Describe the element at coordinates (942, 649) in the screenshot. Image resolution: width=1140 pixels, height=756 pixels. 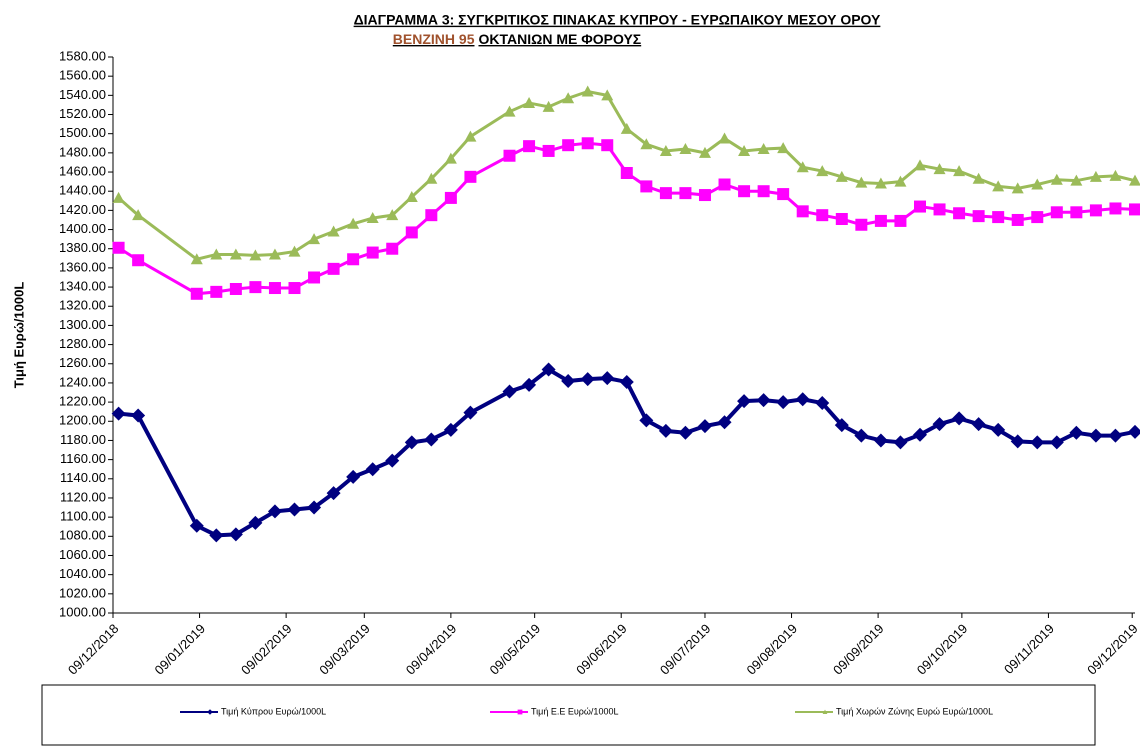
I see `x-tick-label: 09/10/2019` at that location.